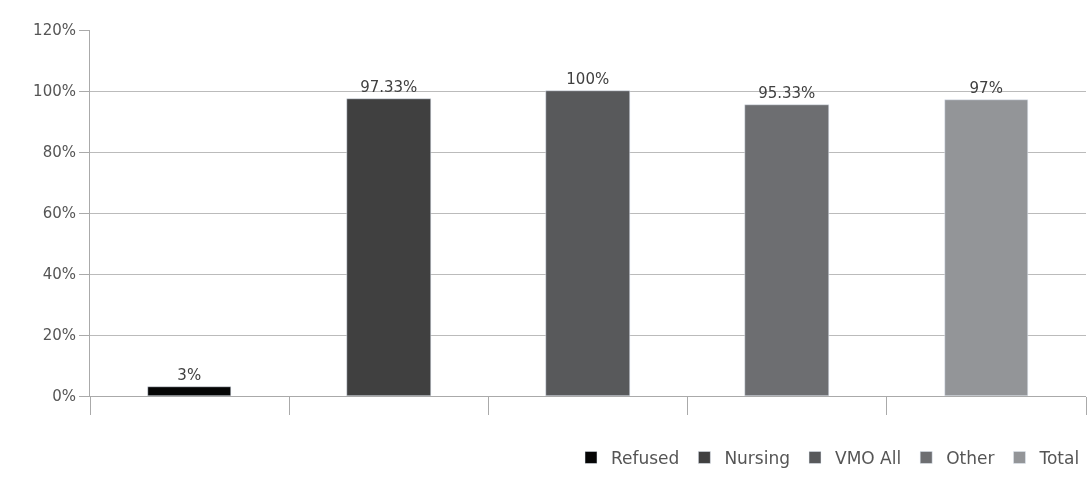 Image resolution: width=1091 pixels, height=481 pixels. I want to click on y-tick-label: 0%, so click(64, 396).